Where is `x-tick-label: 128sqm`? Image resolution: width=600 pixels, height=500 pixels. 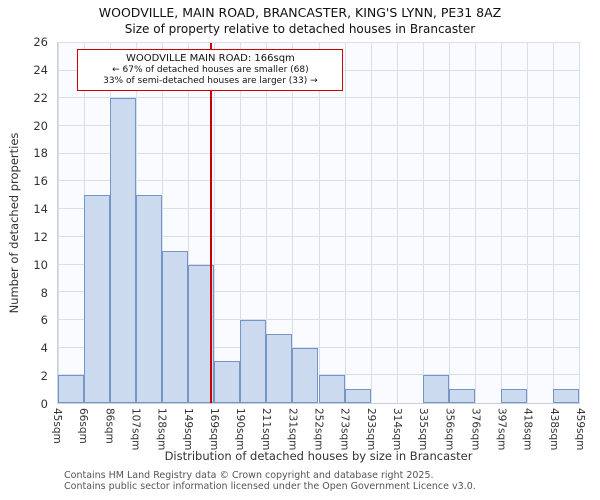
x-tick-label: 128sqm is located at coordinates (161, 429).